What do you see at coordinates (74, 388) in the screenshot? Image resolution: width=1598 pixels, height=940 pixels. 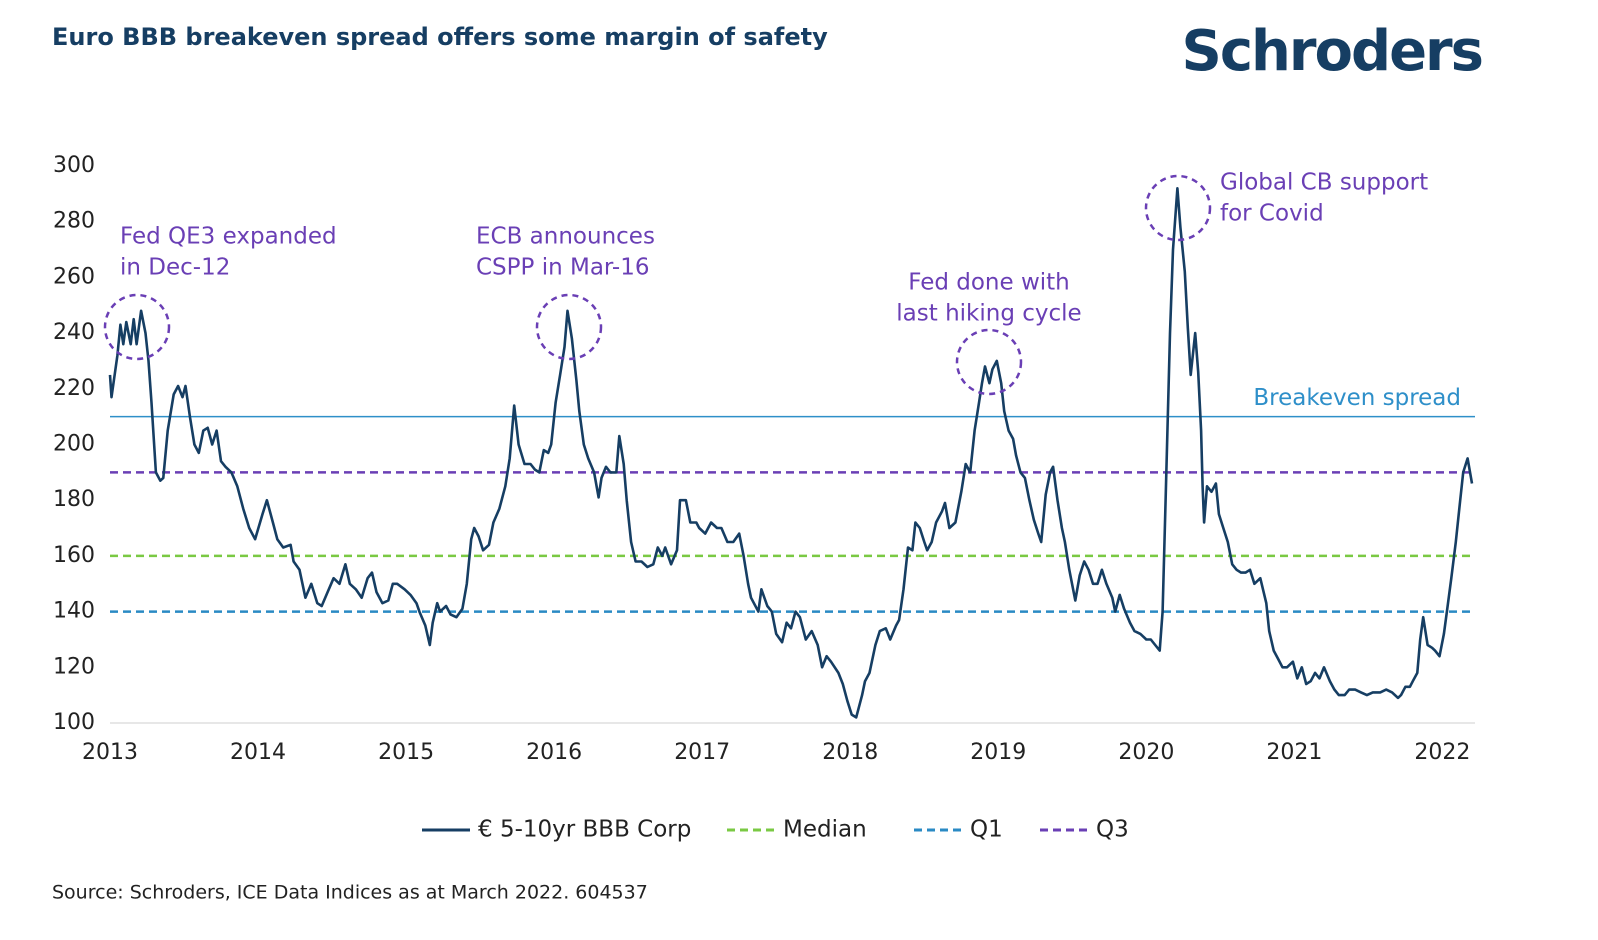 I see `y-tick-label: 220` at bounding box center [74, 388].